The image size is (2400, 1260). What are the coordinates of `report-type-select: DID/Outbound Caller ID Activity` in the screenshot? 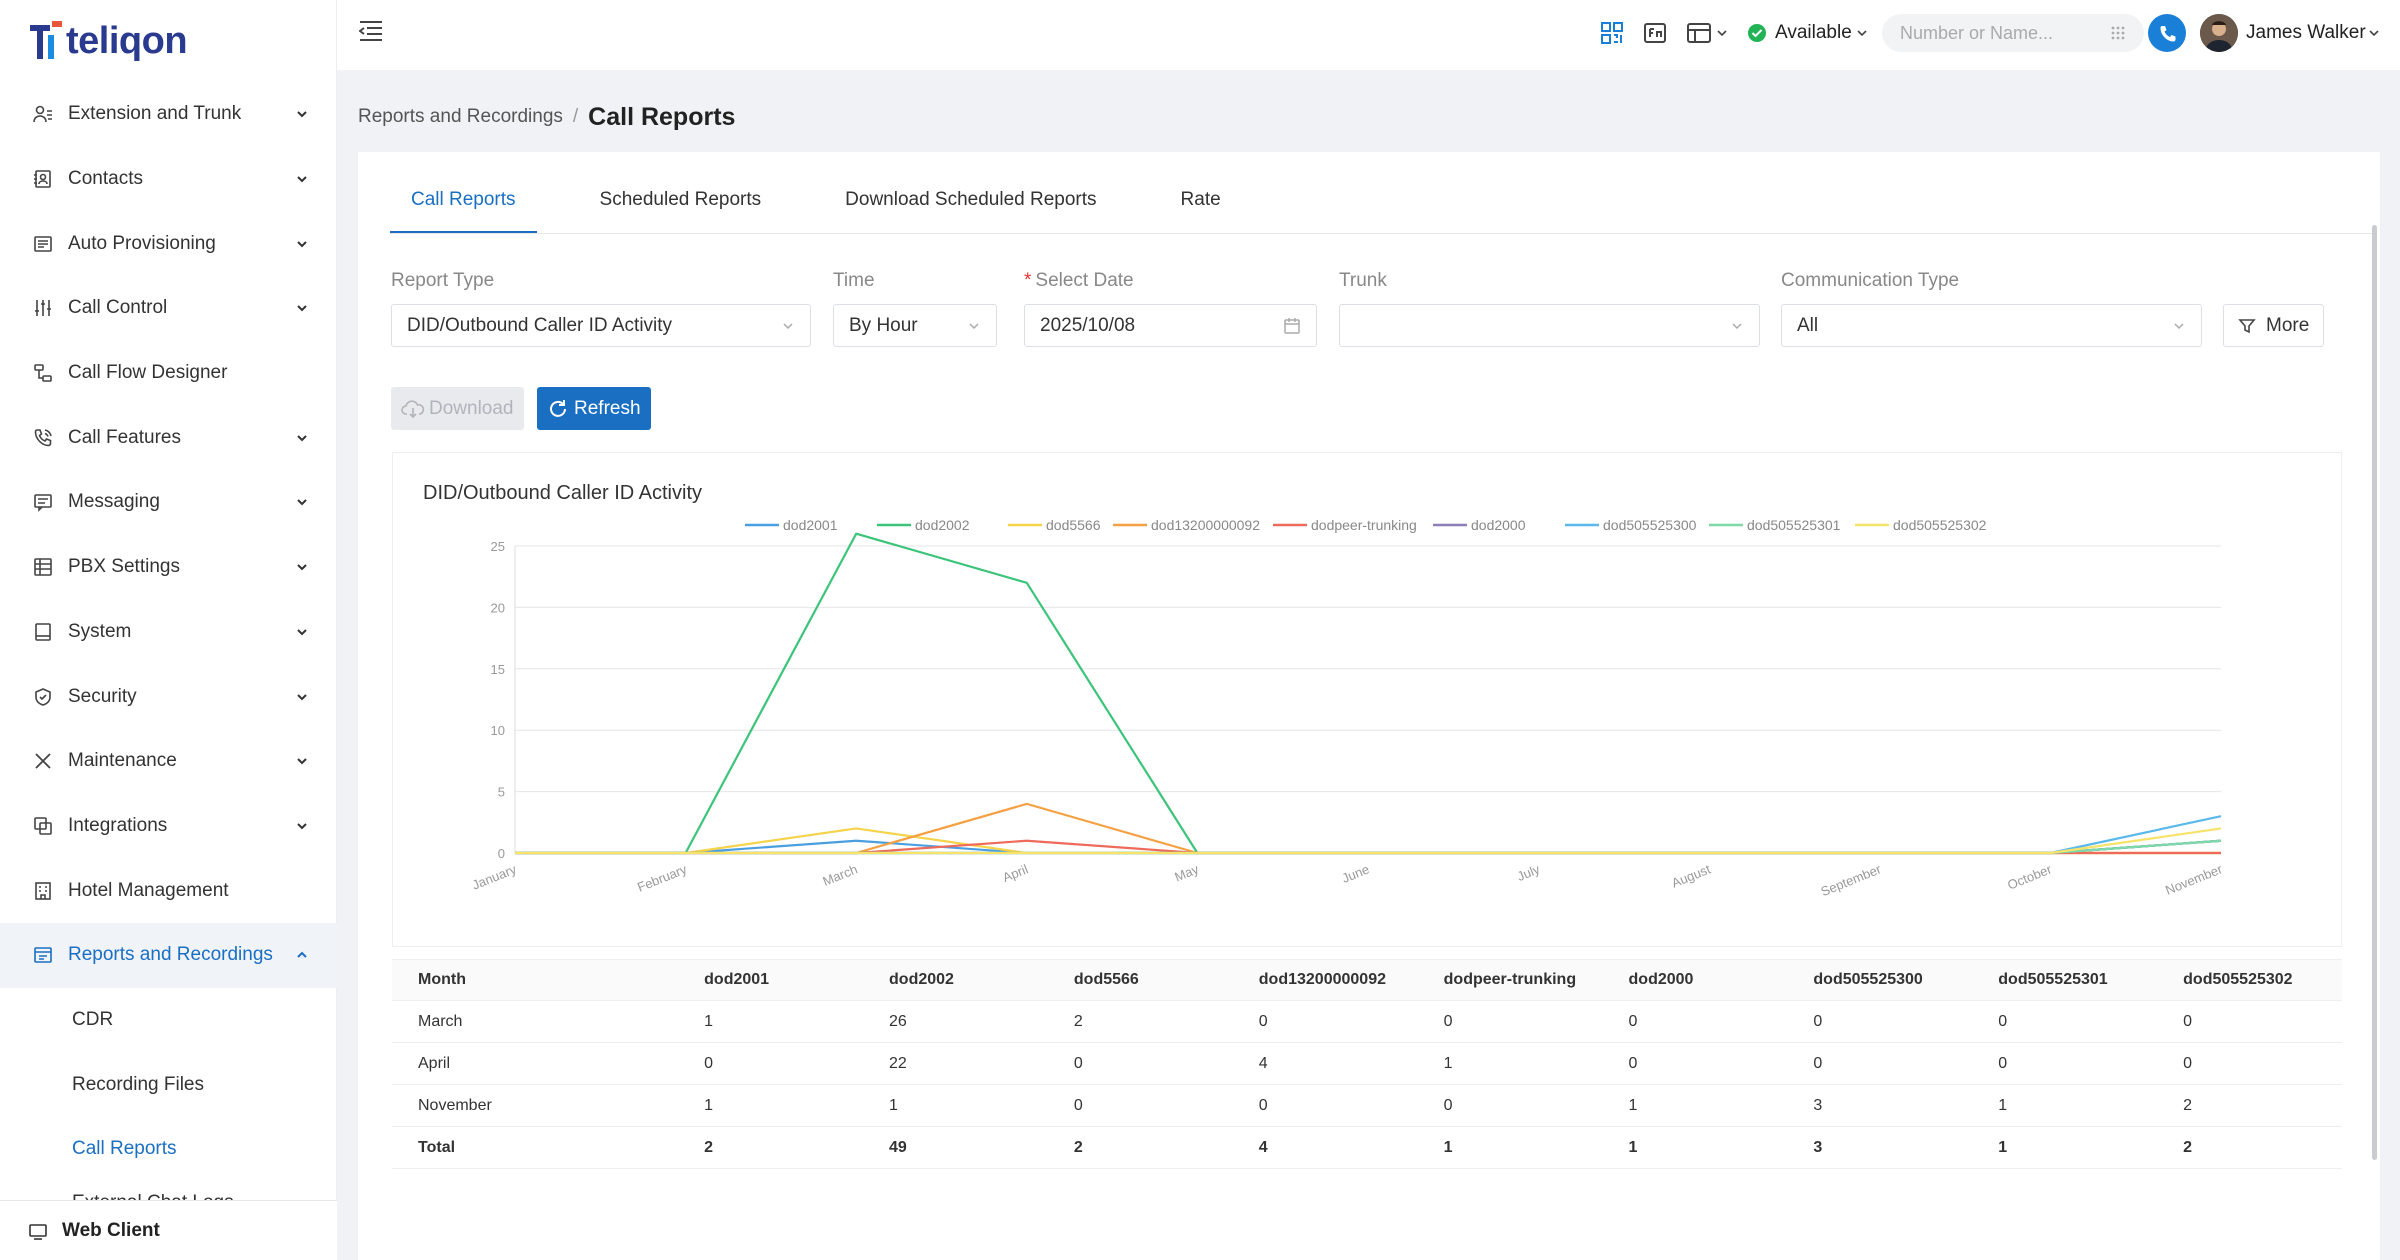 It's located at (601, 325).